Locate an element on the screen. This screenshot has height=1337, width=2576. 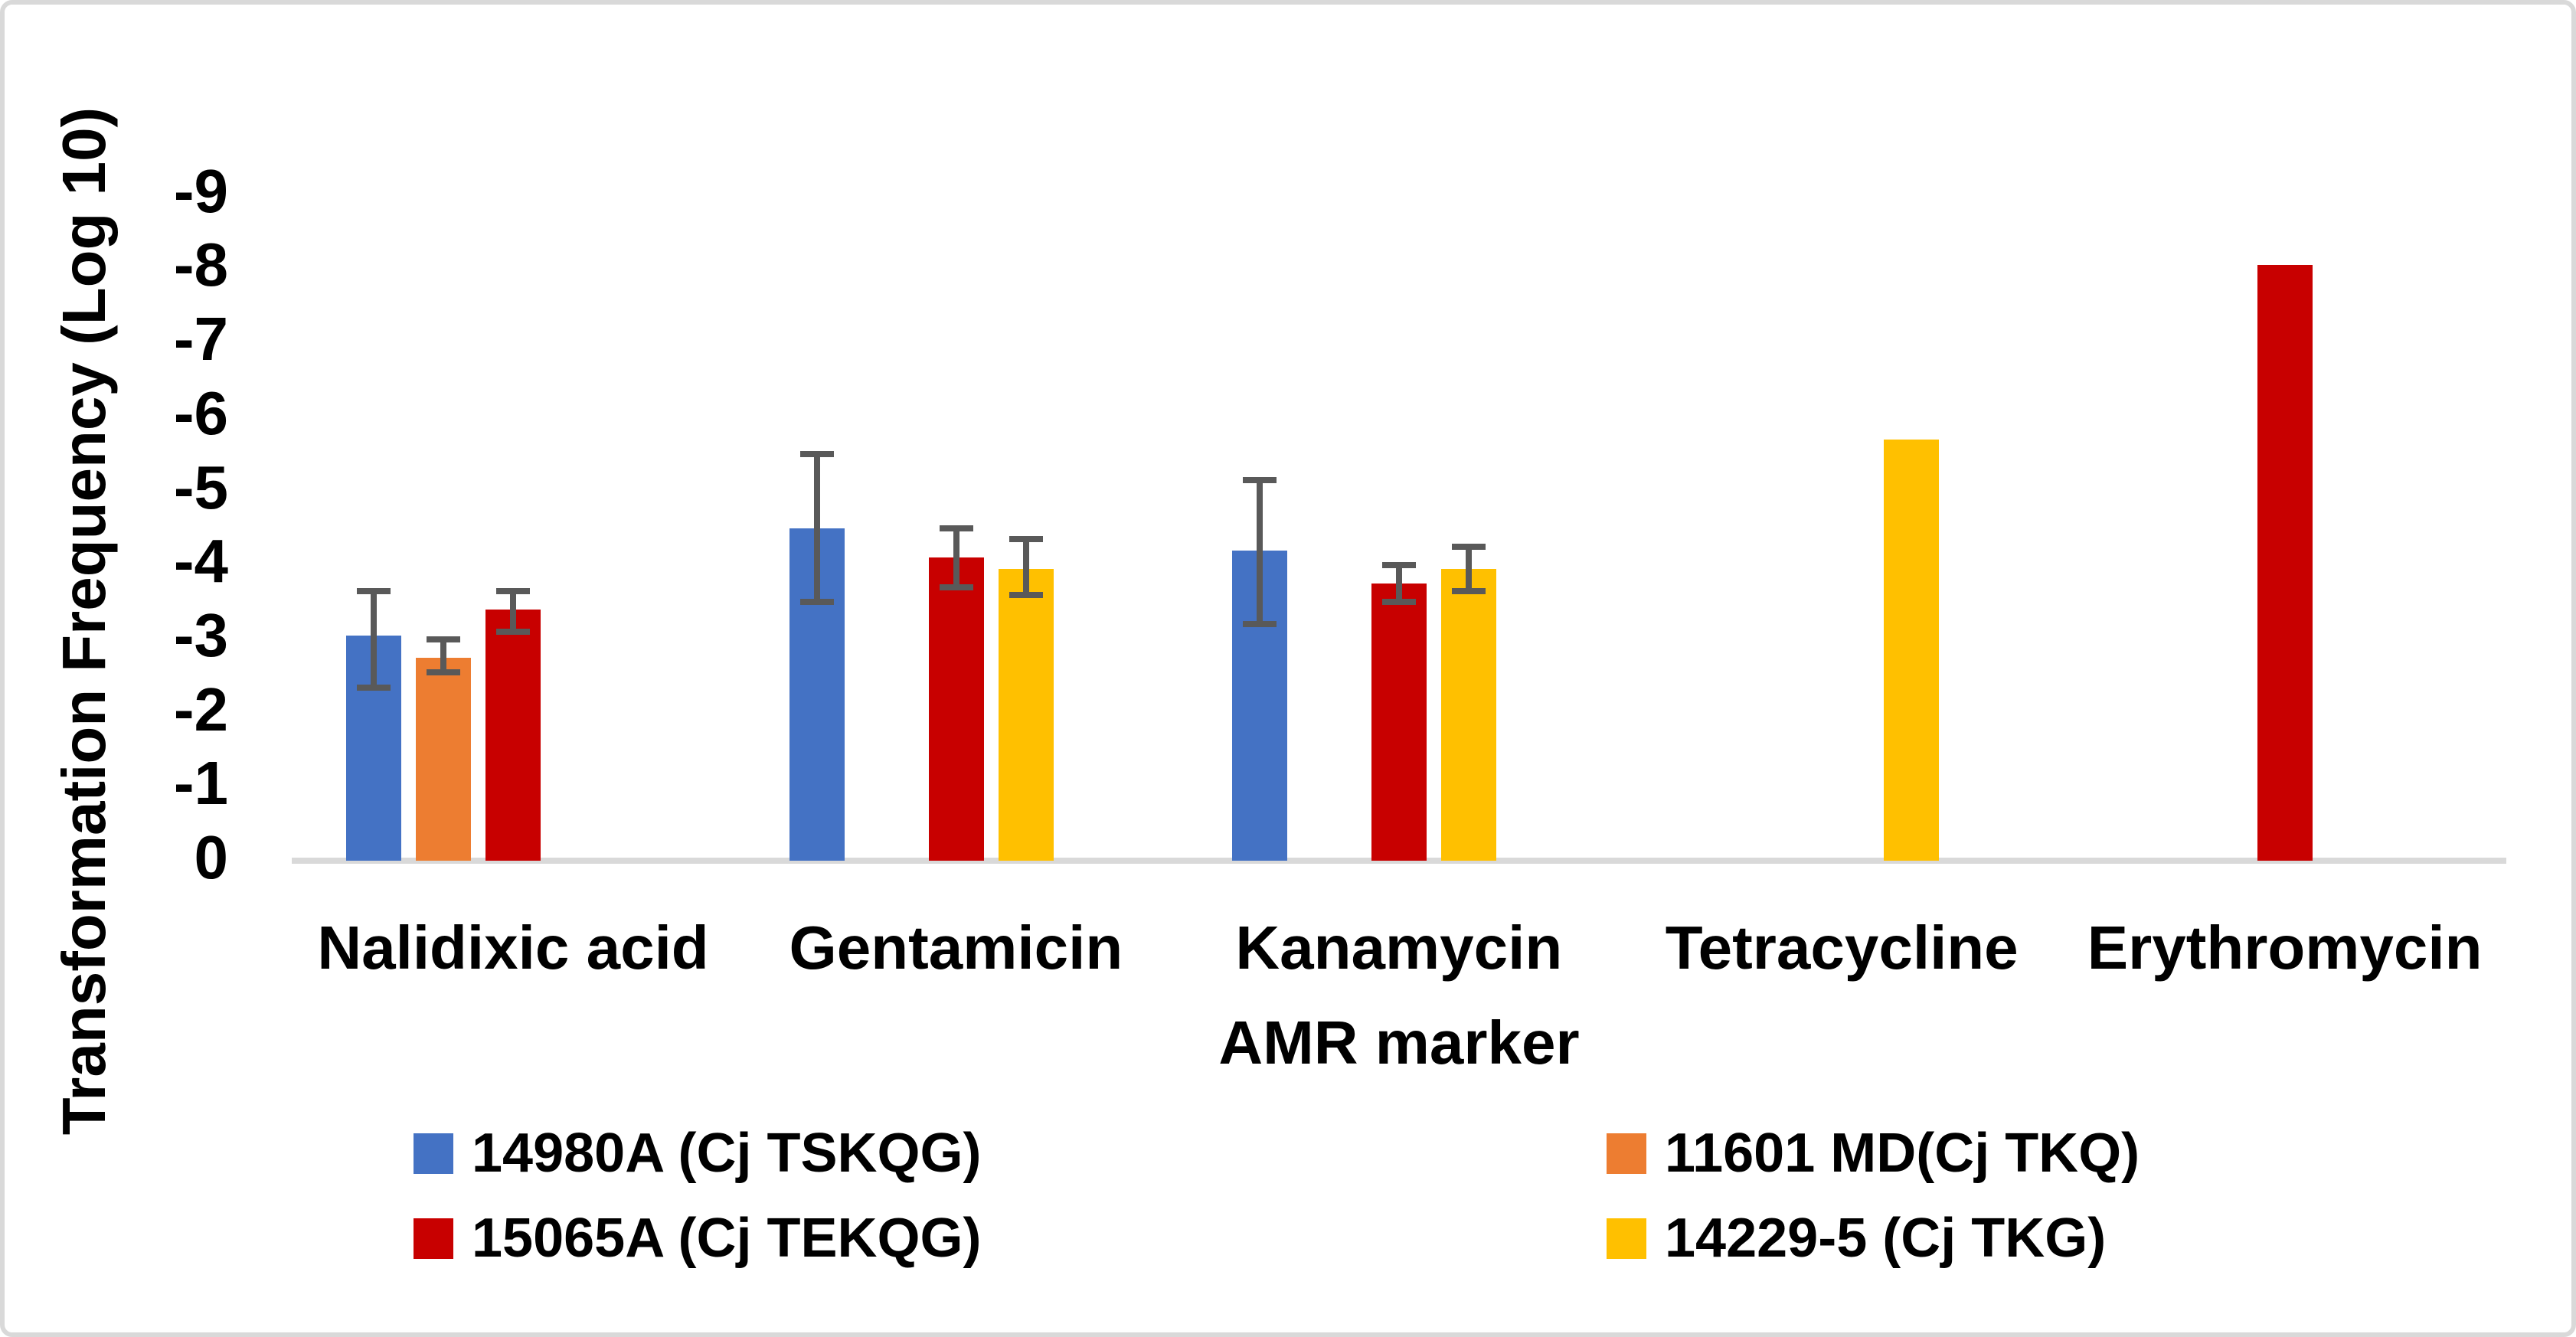
legend-label: 14229-5 (Cj TKG) is located at coordinates (1886, 1239).